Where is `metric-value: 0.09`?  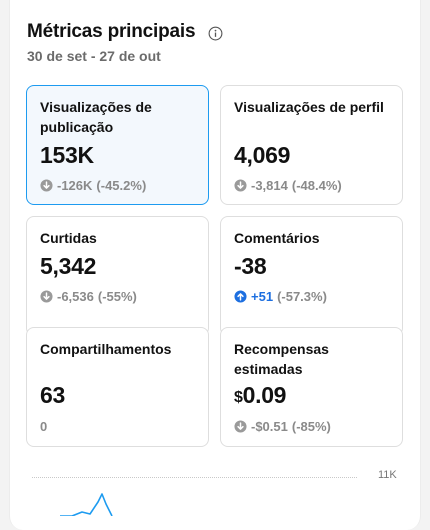
metric-value: 0.09 is located at coordinates (264, 395).